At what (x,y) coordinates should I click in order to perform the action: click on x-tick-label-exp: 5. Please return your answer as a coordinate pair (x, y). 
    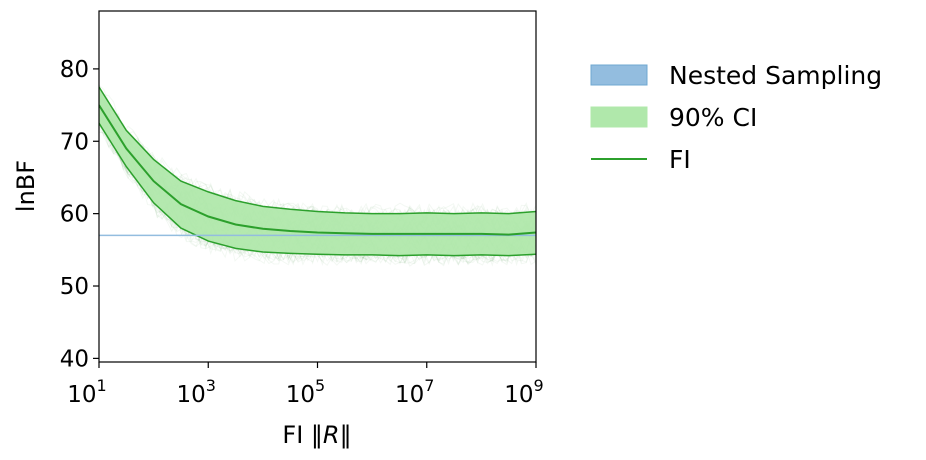
    Looking at the image, I should click on (320, 385).